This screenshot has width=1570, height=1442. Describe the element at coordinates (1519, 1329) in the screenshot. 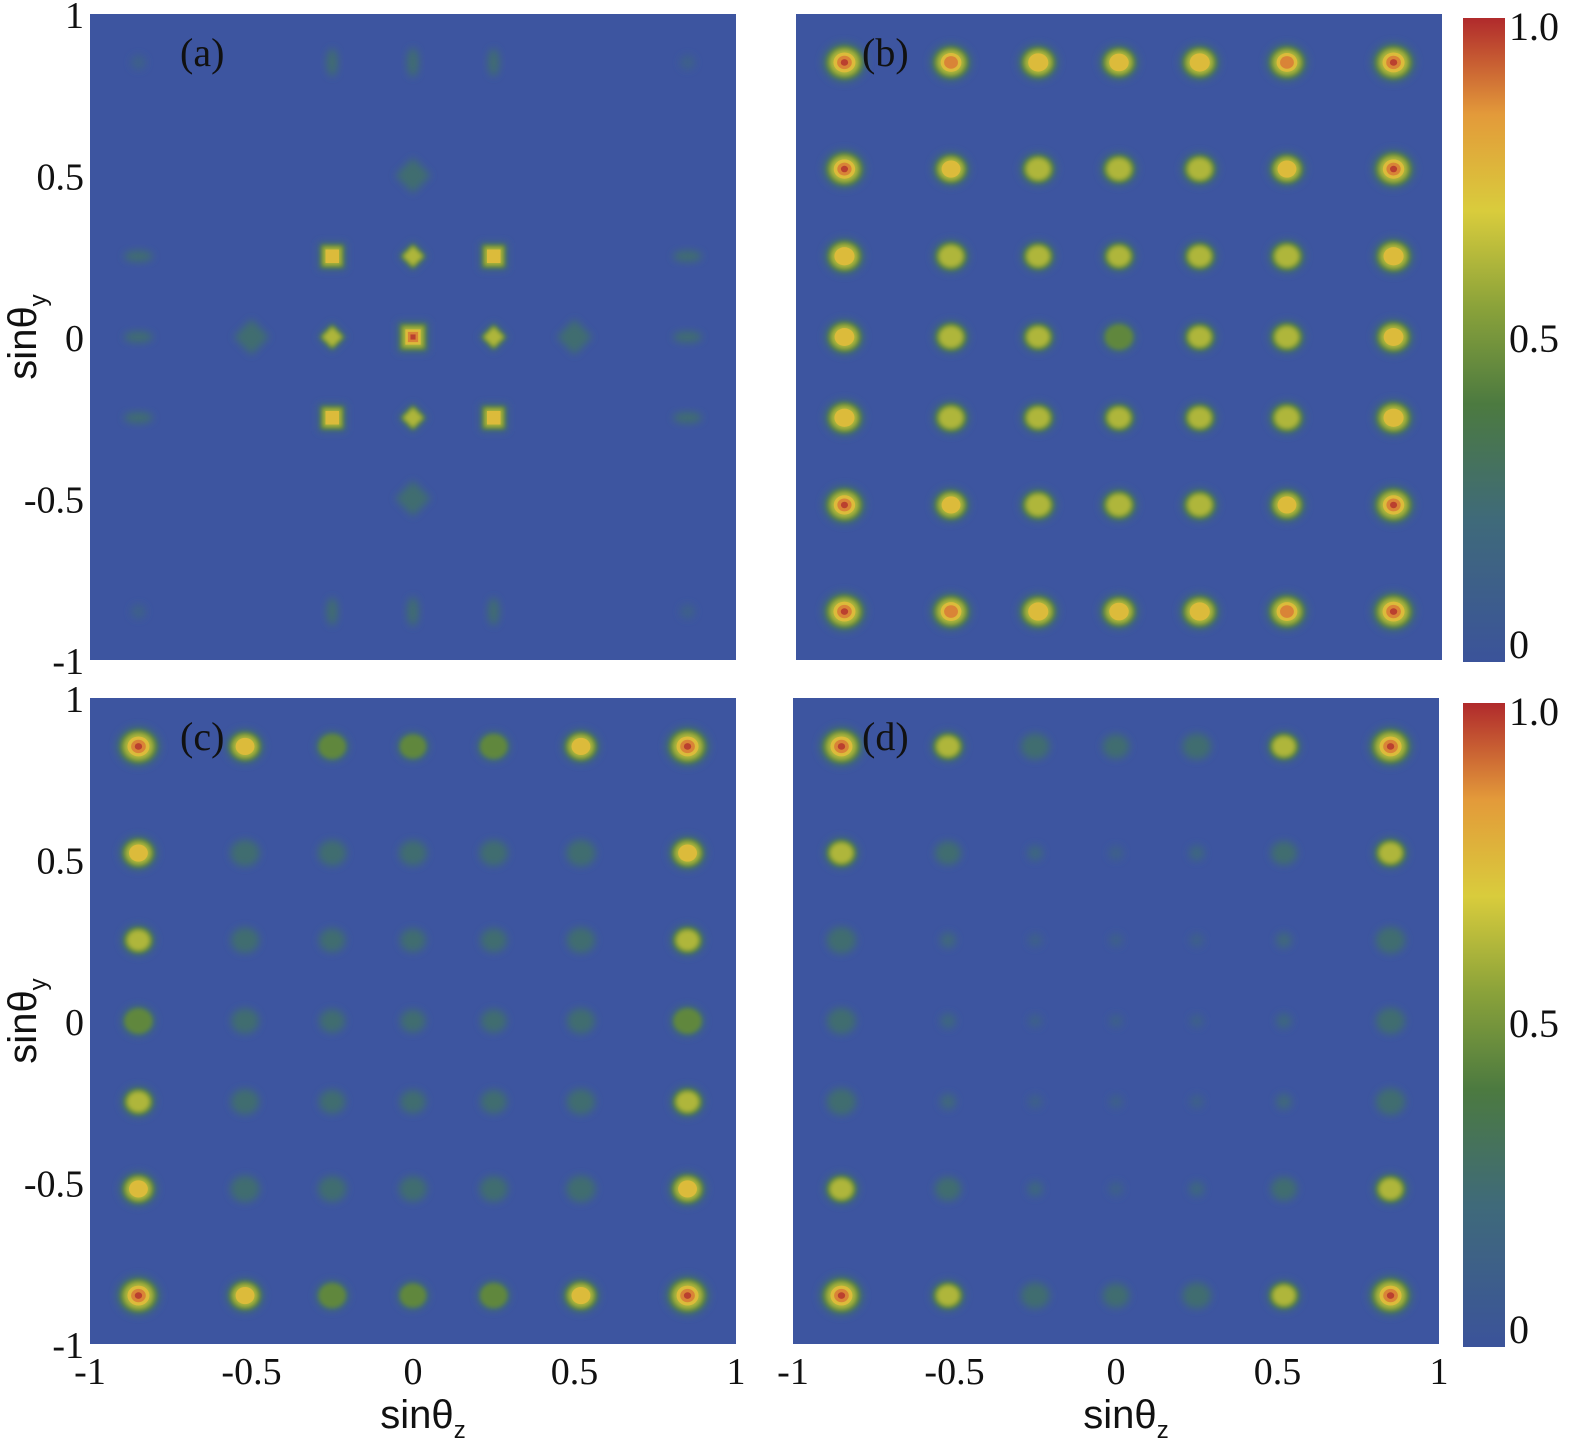

I see `colorbar-tick-1-2: 0` at that location.